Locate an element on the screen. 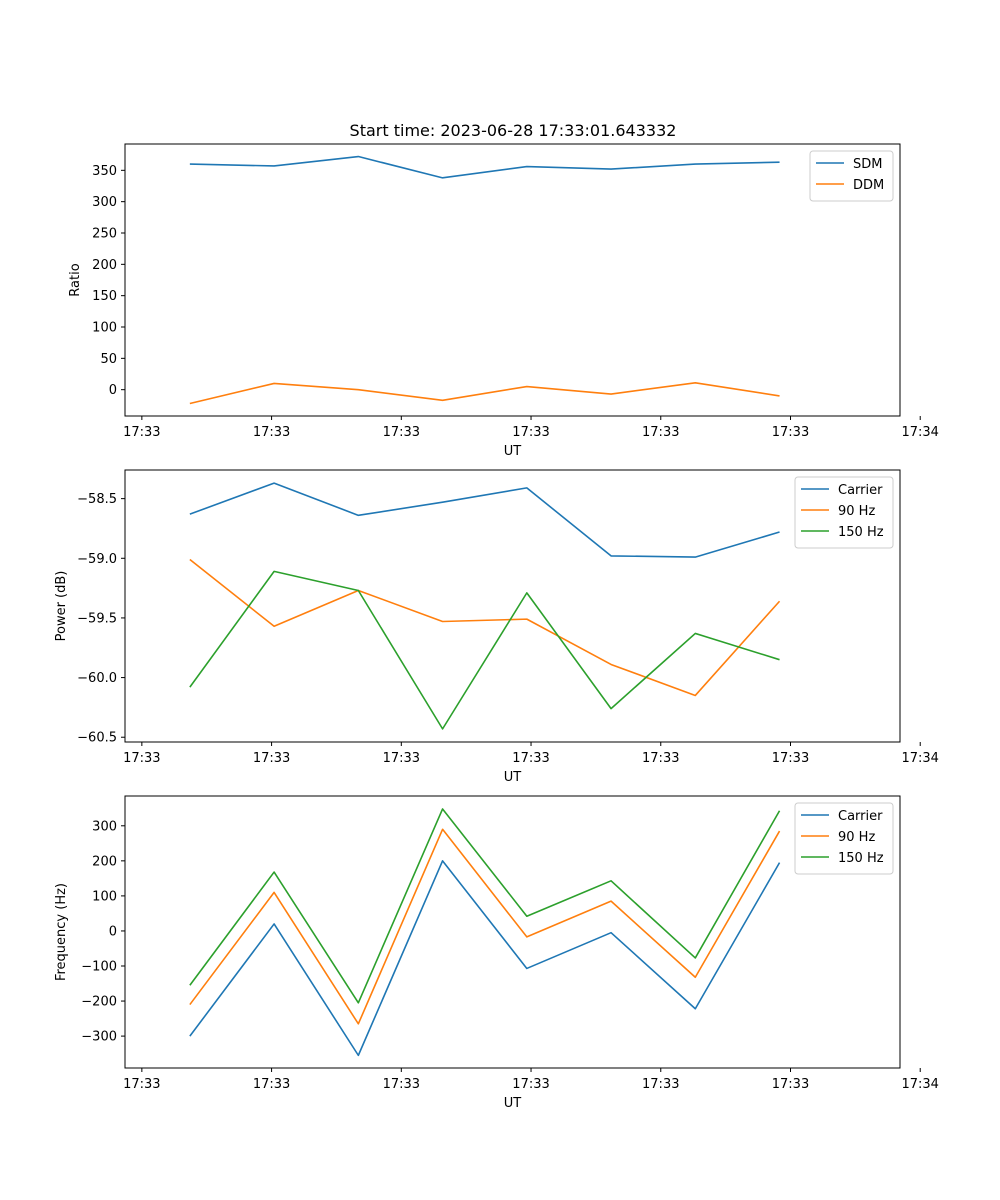 The image size is (1000, 1200). power-legend-label-carrier: Carrier is located at coordinates (860, 490).